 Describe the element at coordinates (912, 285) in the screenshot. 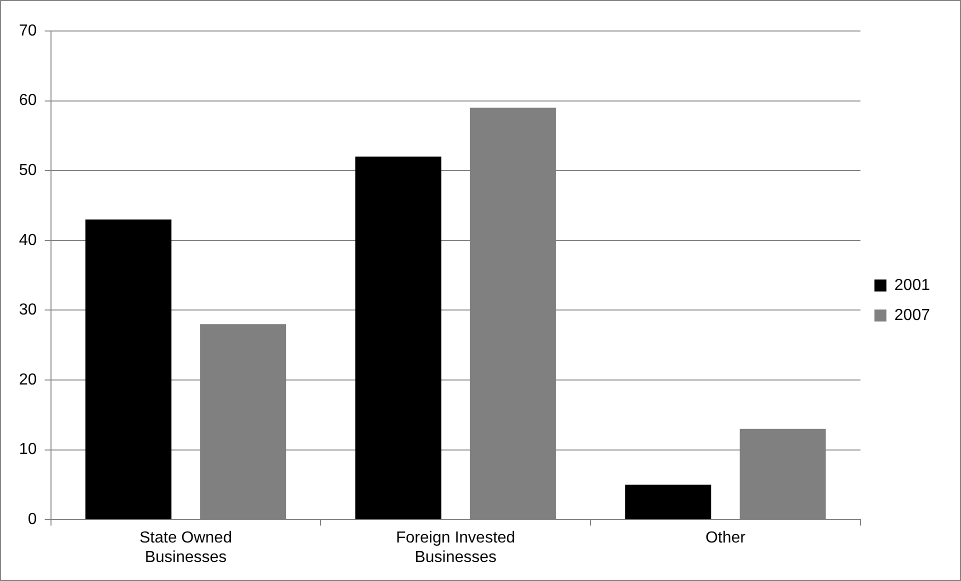

I see `legend-label: 2001` at that location.